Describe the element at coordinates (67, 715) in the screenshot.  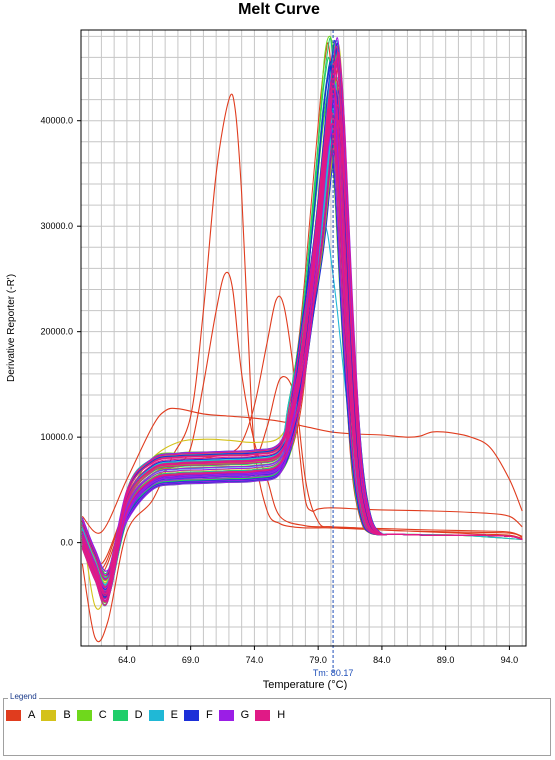
I see `legend-label-B: B` at that location.